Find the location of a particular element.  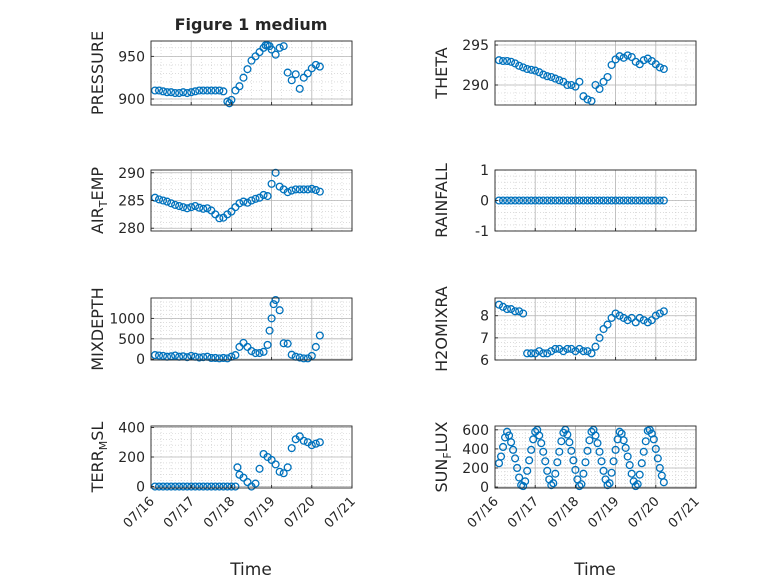

y-axis-label-mixdepth: MIXDEPTH is located at coordinates (97, 328).